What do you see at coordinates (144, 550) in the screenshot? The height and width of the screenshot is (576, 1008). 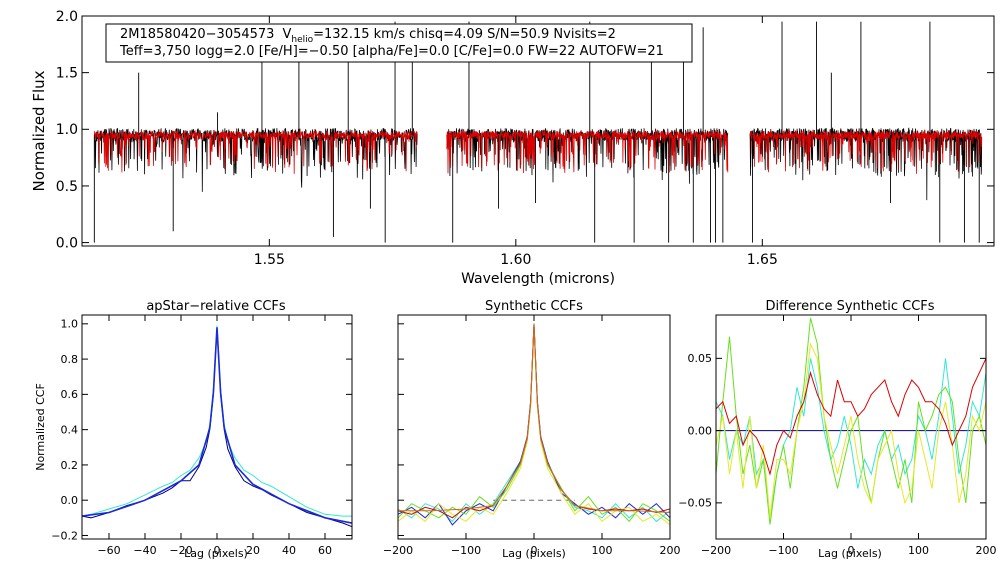 I see `x-tick-label: −40` at bounding box center [144, 550].